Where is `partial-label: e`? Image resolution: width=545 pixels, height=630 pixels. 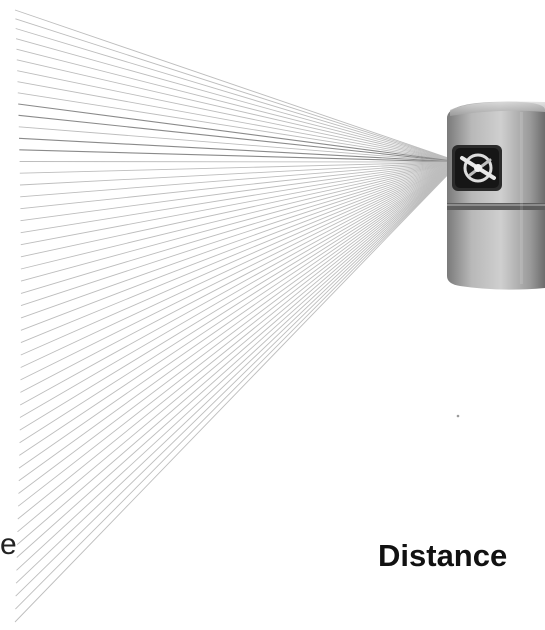
partial-label: e is located at coordinates (8, 544).